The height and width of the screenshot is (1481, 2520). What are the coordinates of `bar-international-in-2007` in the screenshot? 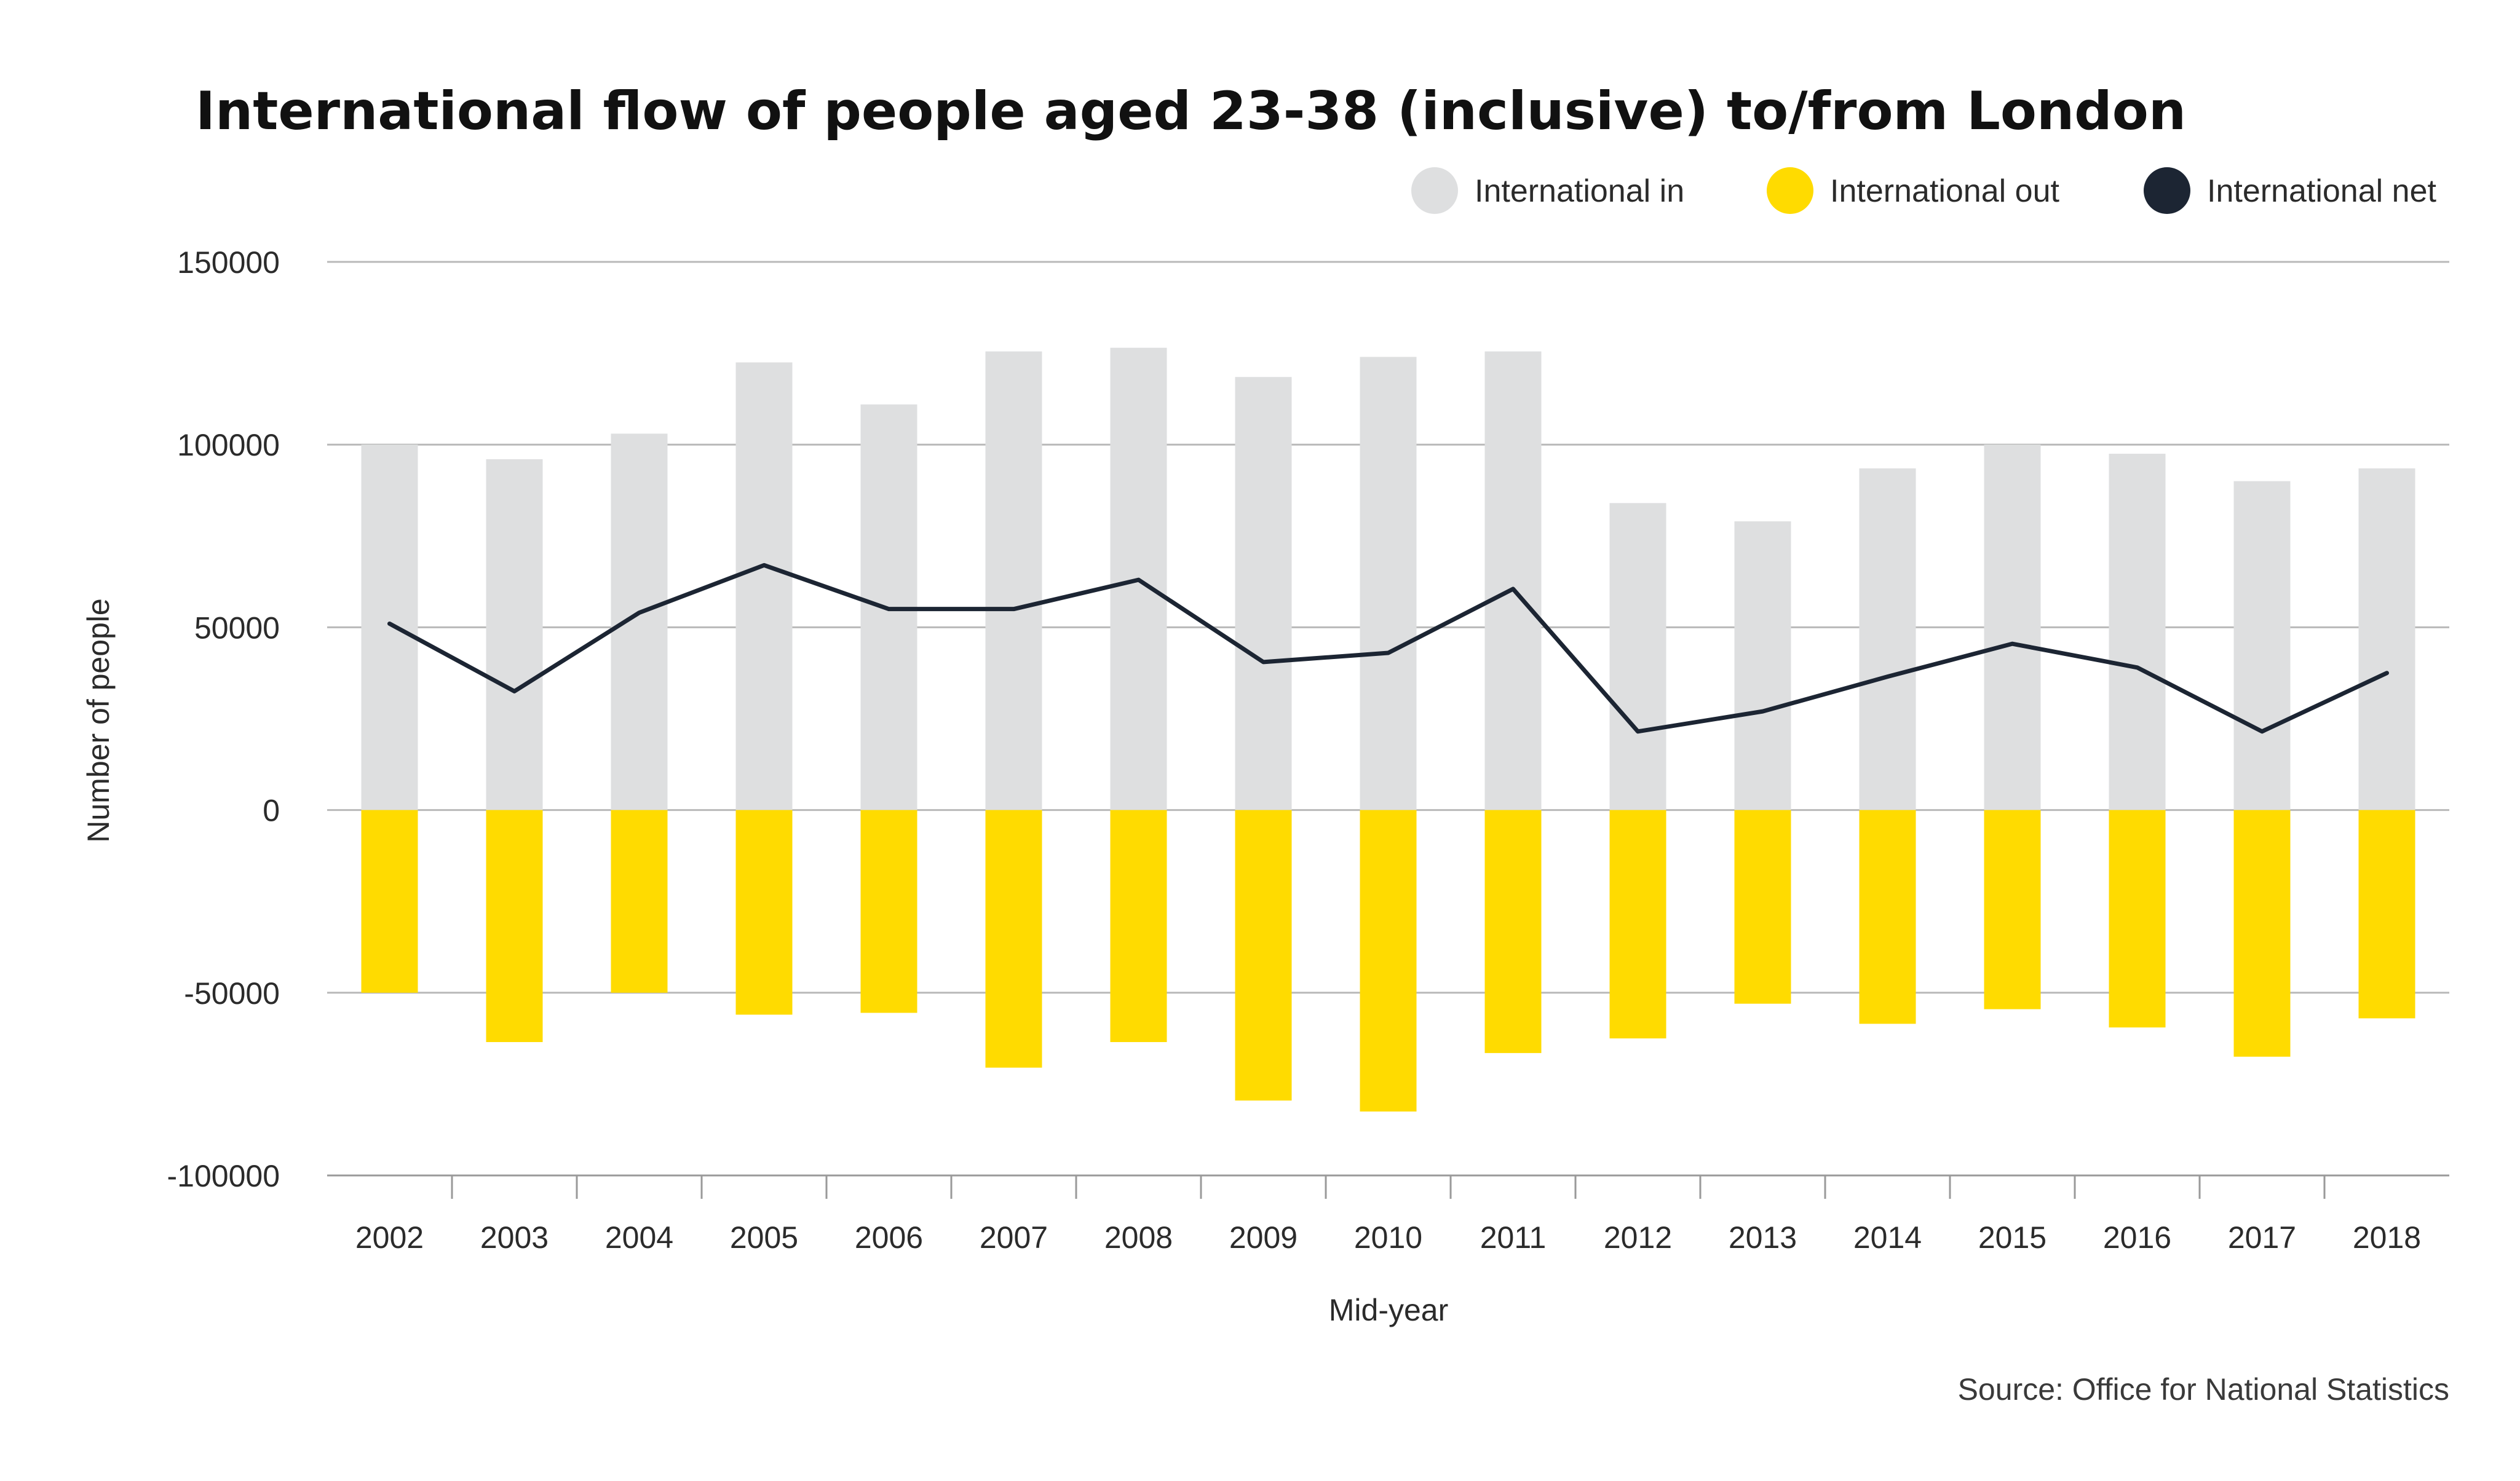 It's located at (1013, 581).